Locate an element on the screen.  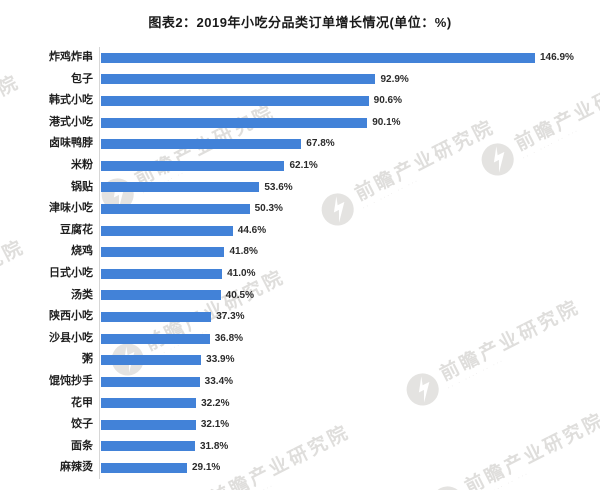
bar-row: 米粉 62.1% is located at coordinates (300, 165).